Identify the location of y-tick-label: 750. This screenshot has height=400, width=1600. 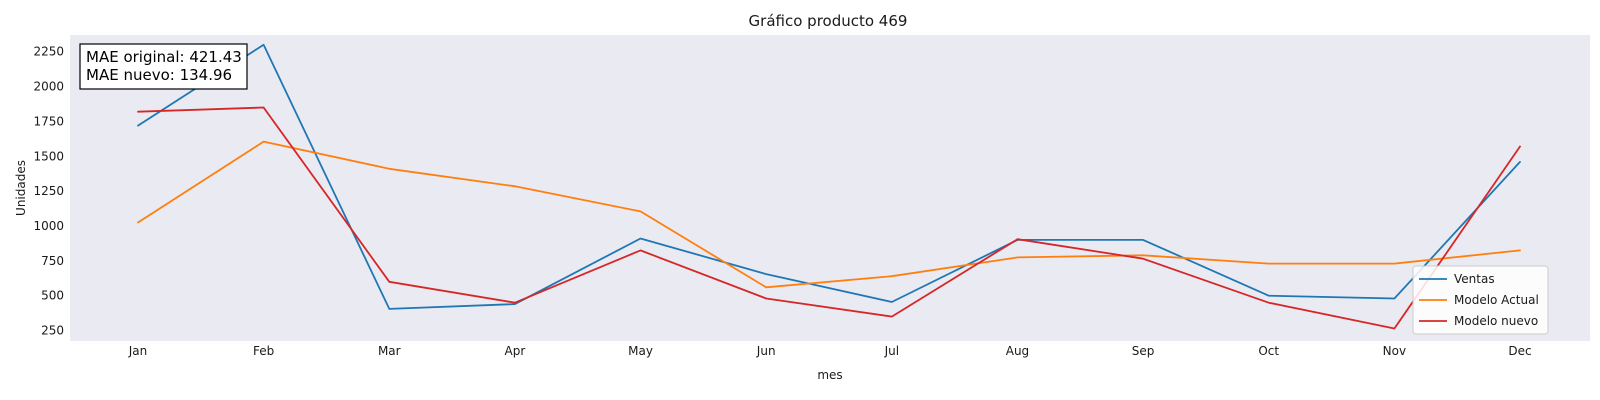
(52, 261).